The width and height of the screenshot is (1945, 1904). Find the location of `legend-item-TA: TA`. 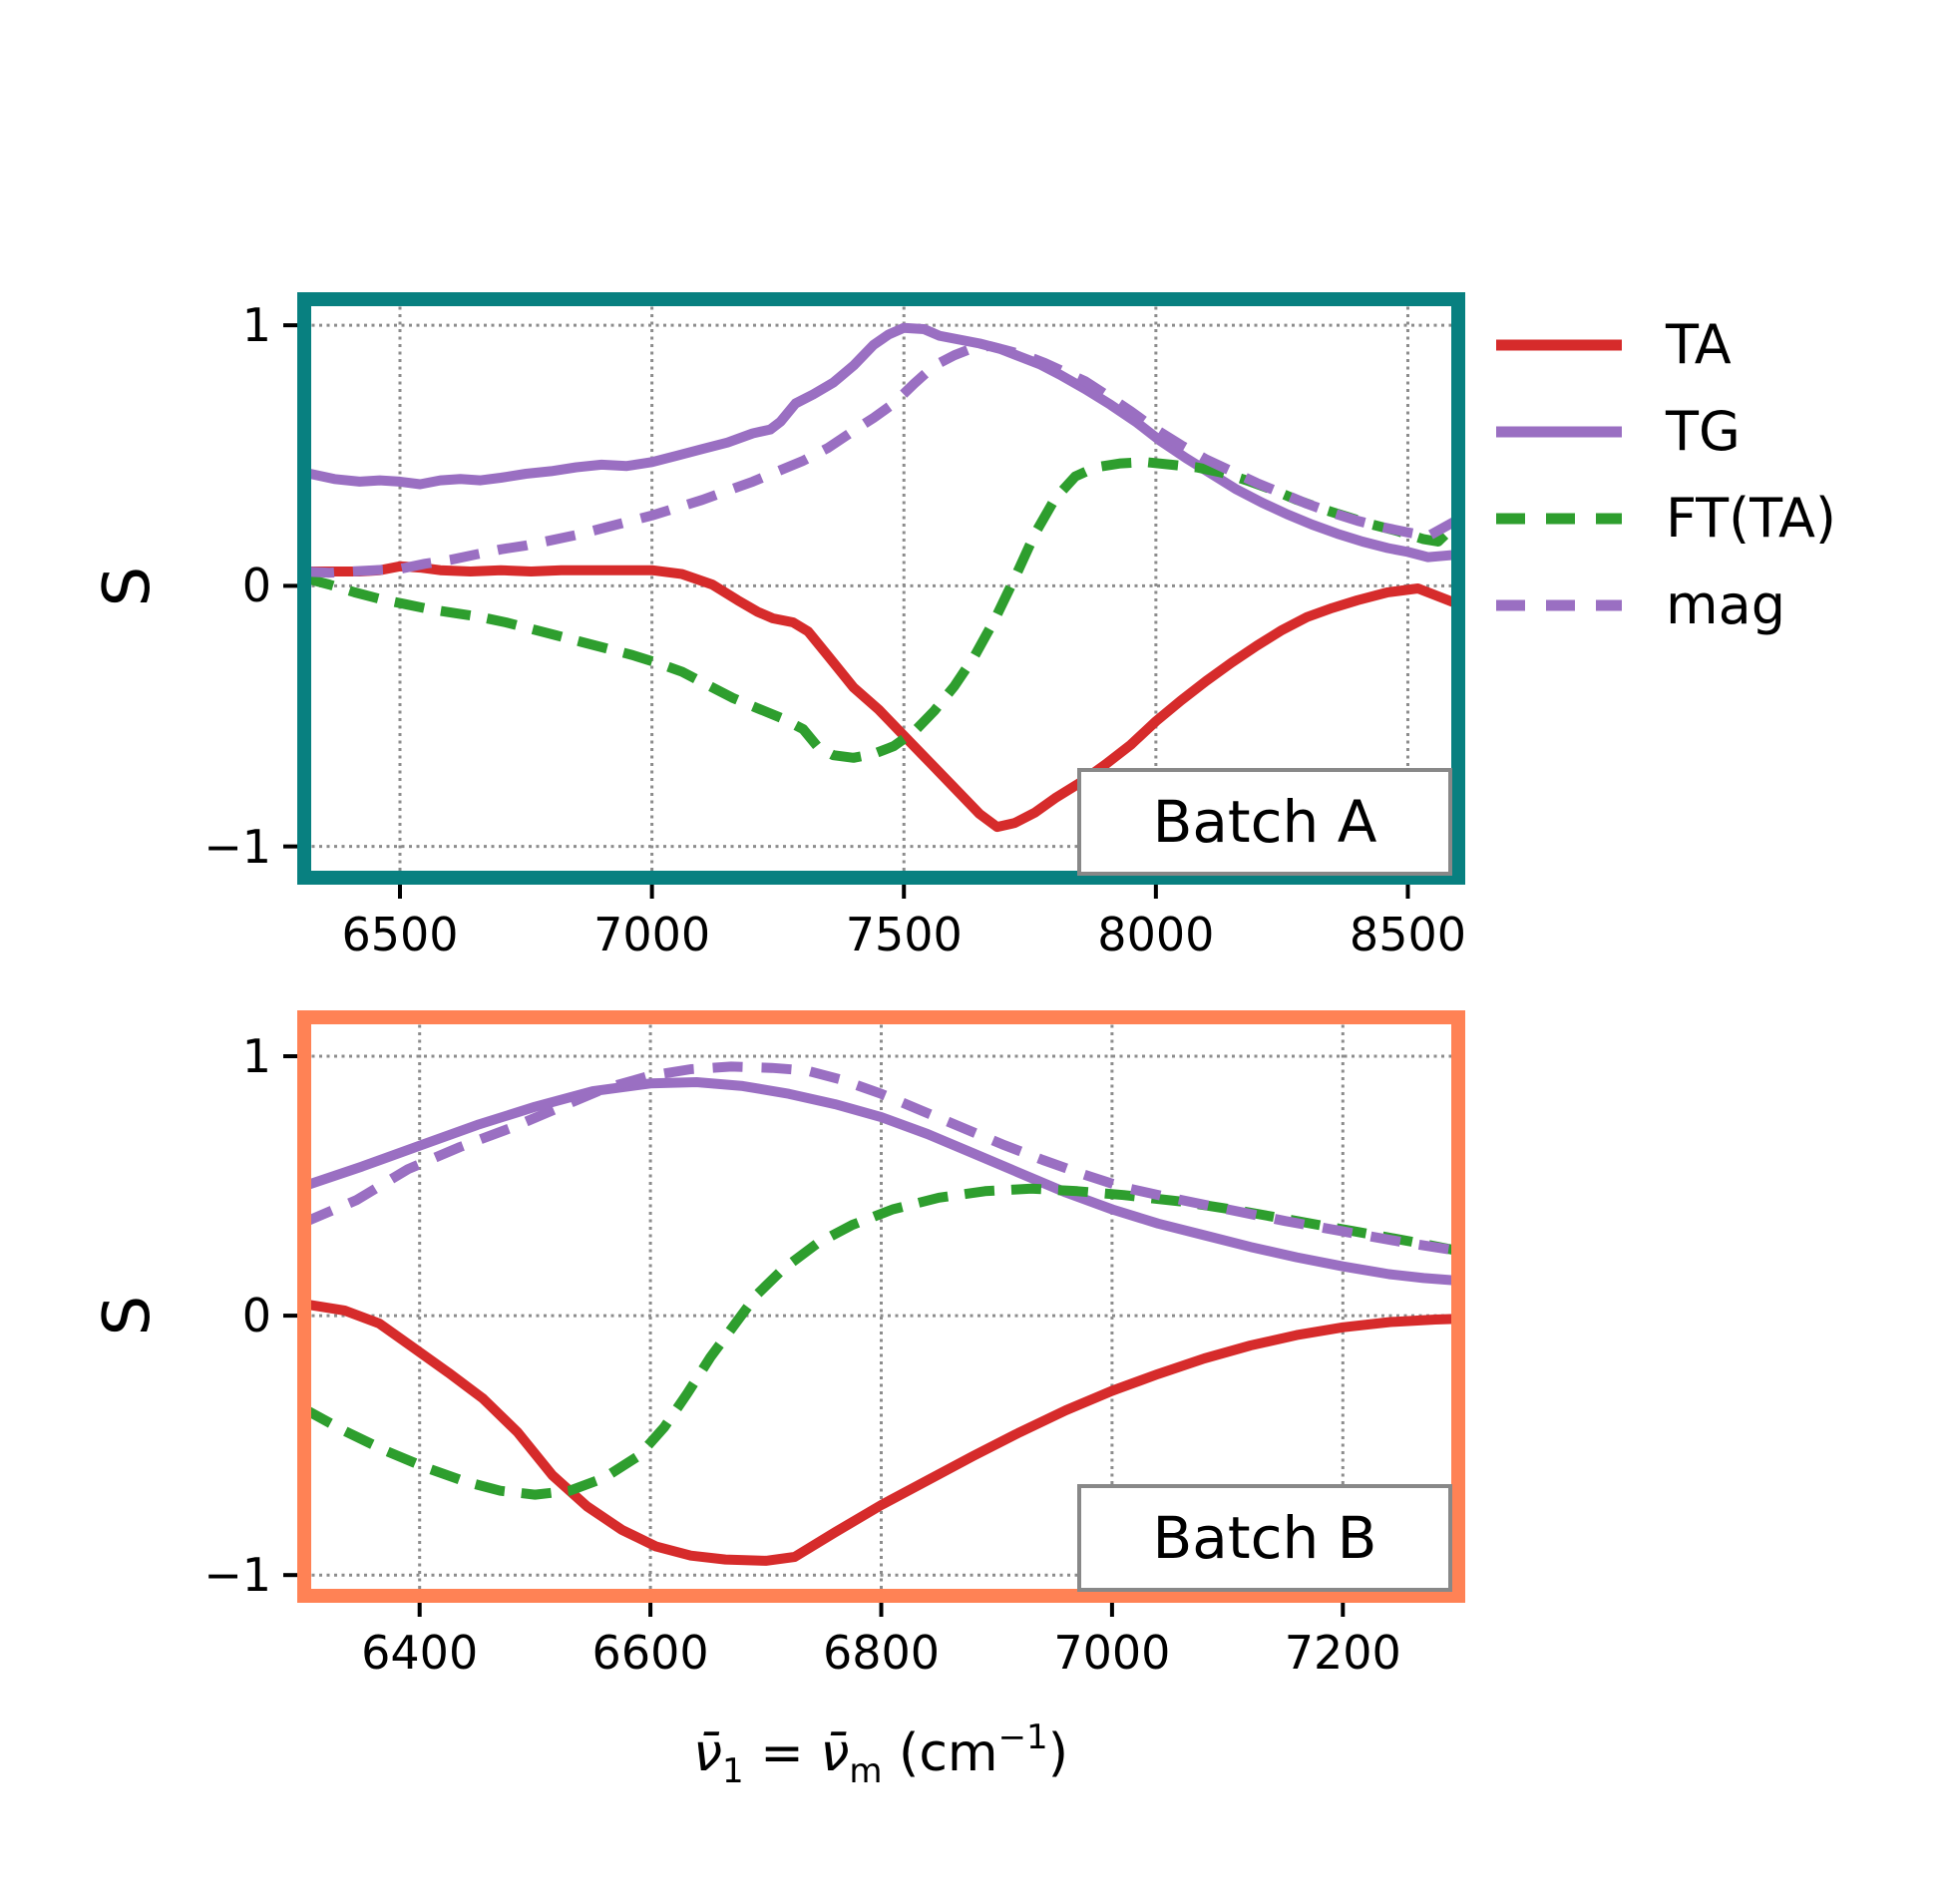

legend-item-TA: TA is located at coordinates (1665, 345).